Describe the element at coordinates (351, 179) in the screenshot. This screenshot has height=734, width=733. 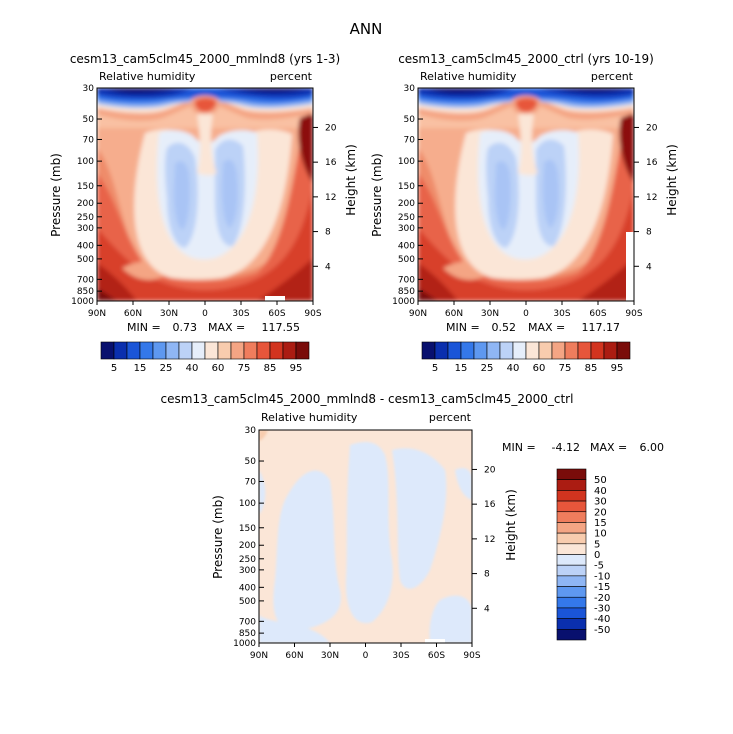
I see `panel-1-y2label: Height (km)` at that location.